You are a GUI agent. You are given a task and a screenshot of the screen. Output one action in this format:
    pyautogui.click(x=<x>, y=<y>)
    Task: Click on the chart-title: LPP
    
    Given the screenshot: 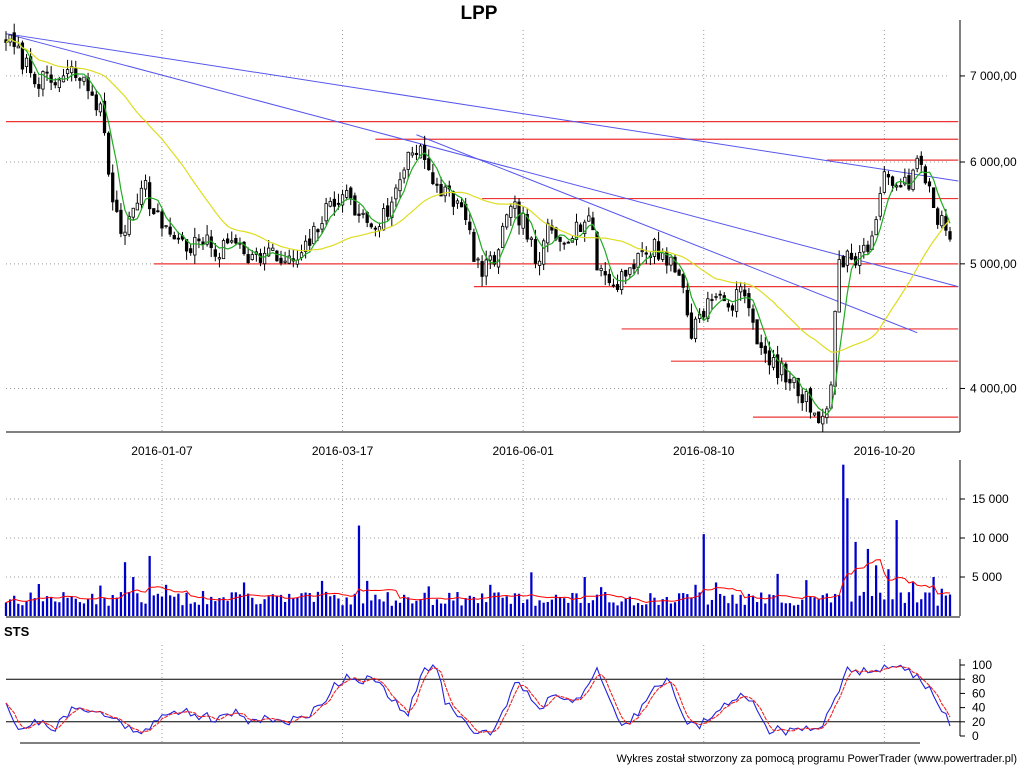 What is the action you would take?
    pyautogui.click(x=479, y=13)
    